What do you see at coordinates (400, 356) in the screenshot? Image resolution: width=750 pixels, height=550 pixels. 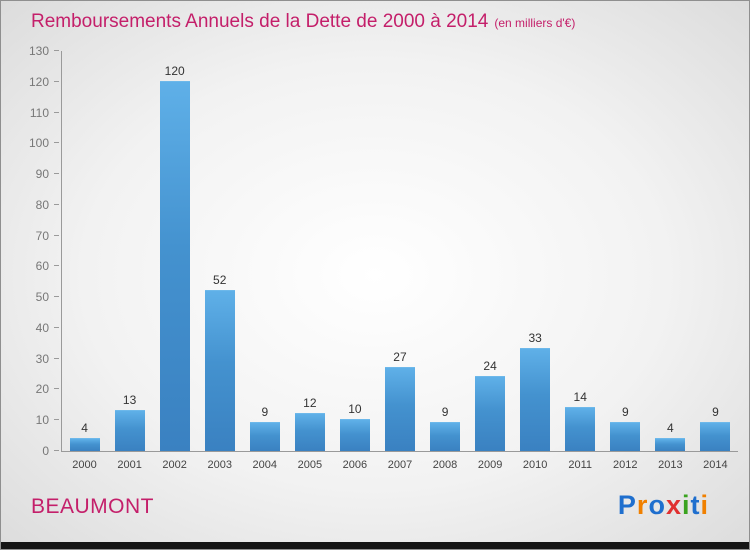 I see `bar-value-label: 27` at bounding box center [400, 356].